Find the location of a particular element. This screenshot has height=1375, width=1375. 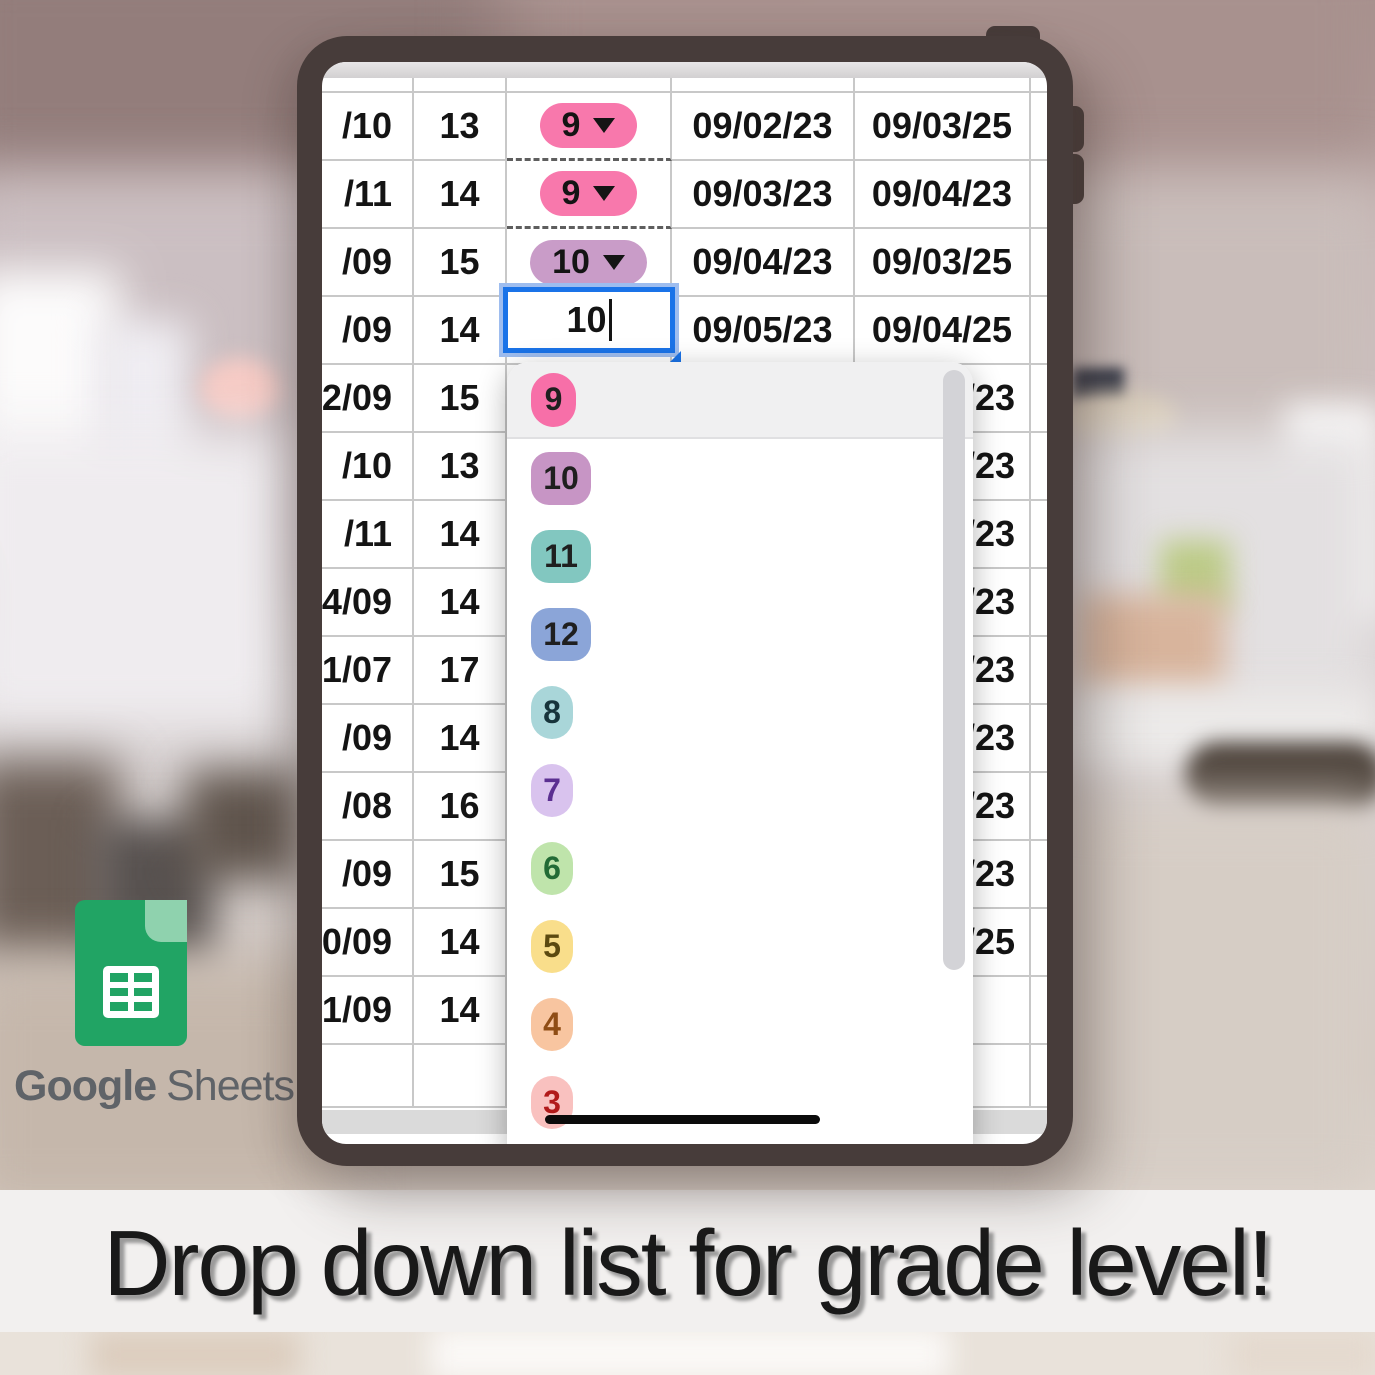

sheets-grid-icon is located at coordinates (131, 992).